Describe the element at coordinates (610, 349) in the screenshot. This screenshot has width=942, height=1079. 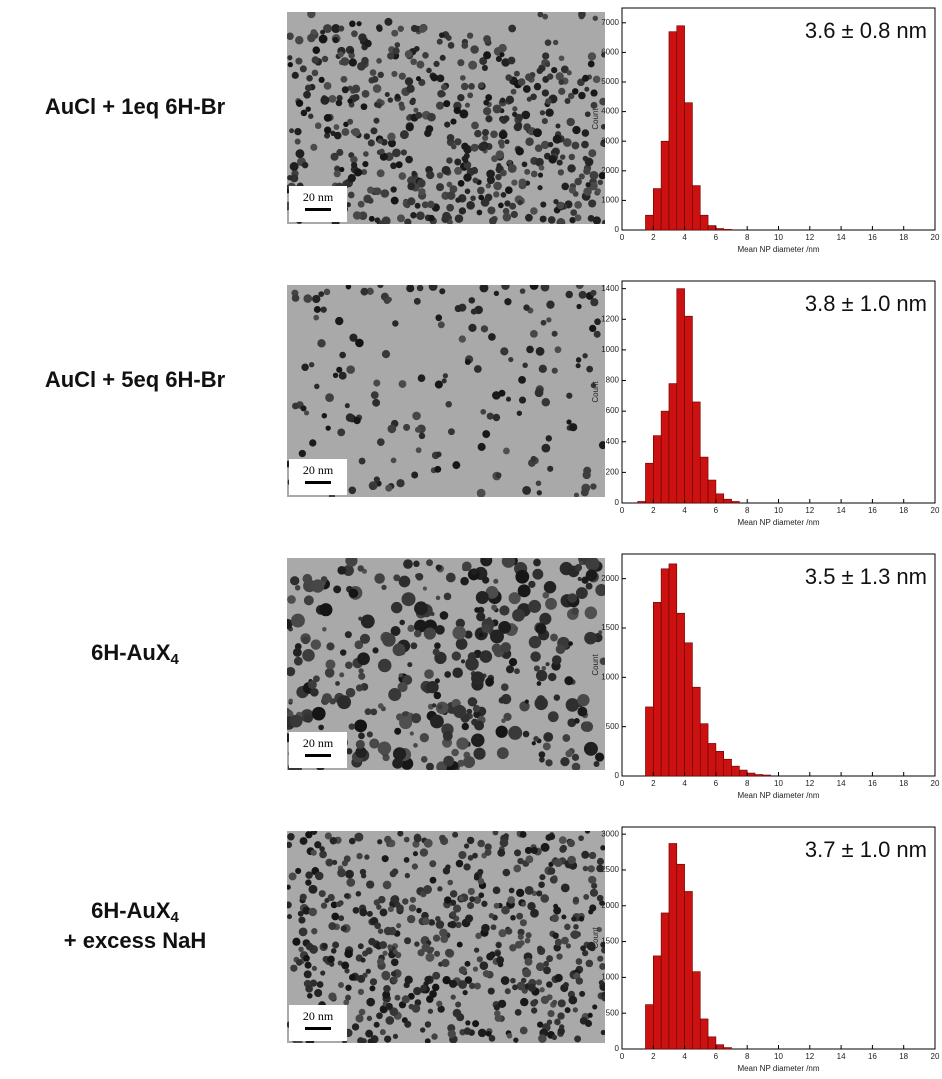
I see `y-tick-label: 1000` at that location.